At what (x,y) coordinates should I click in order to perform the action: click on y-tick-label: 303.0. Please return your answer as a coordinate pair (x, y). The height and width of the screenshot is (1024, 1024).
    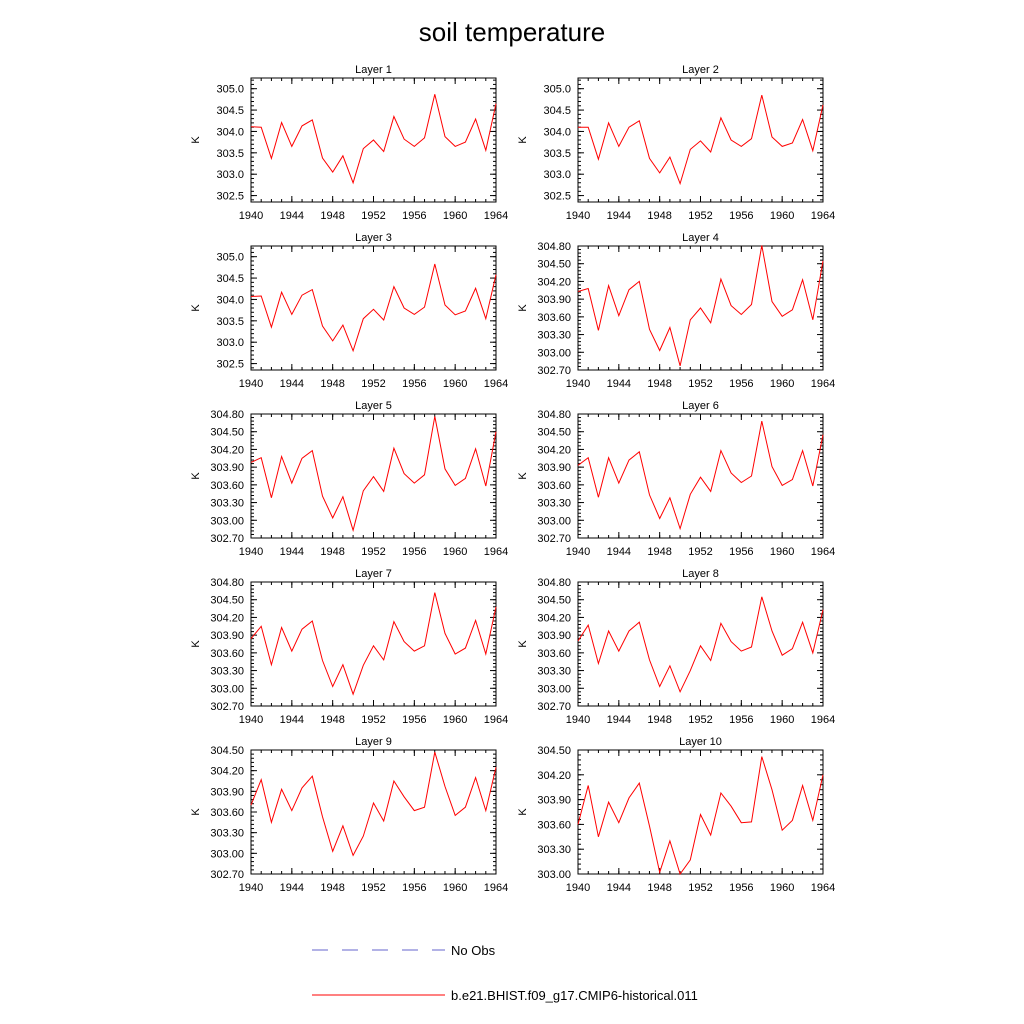
    Looking at the image, I should click on (557, 175).